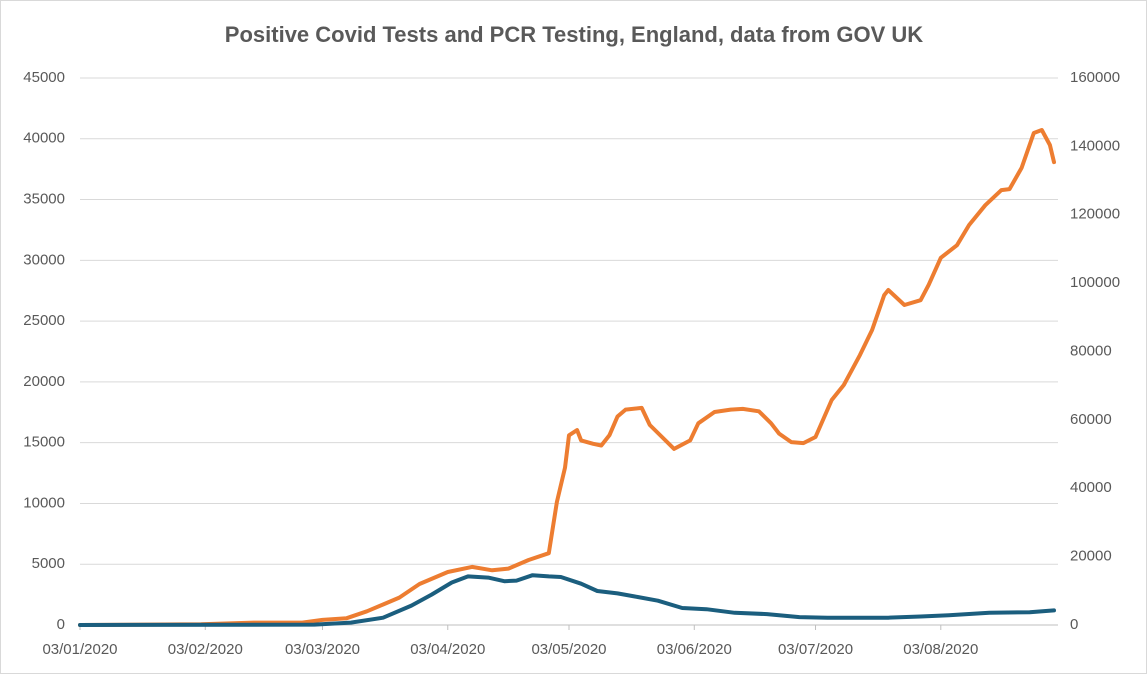 The width and height of the screenshot is (1147, 674). What do you see at coordinates (1074, 624) in the screenshot?
I see `y2-tick-label: 0` at bounding box center [1074, 624].